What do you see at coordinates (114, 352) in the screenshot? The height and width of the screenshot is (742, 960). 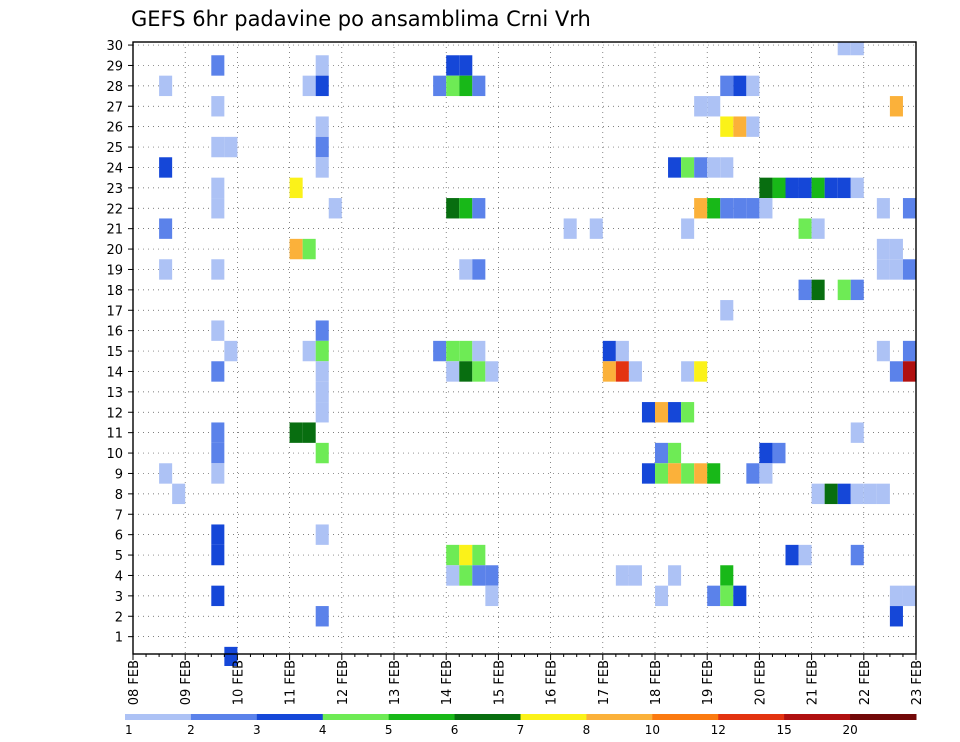 I see `y-tick-label: 15` at bounding box center [114, 352].